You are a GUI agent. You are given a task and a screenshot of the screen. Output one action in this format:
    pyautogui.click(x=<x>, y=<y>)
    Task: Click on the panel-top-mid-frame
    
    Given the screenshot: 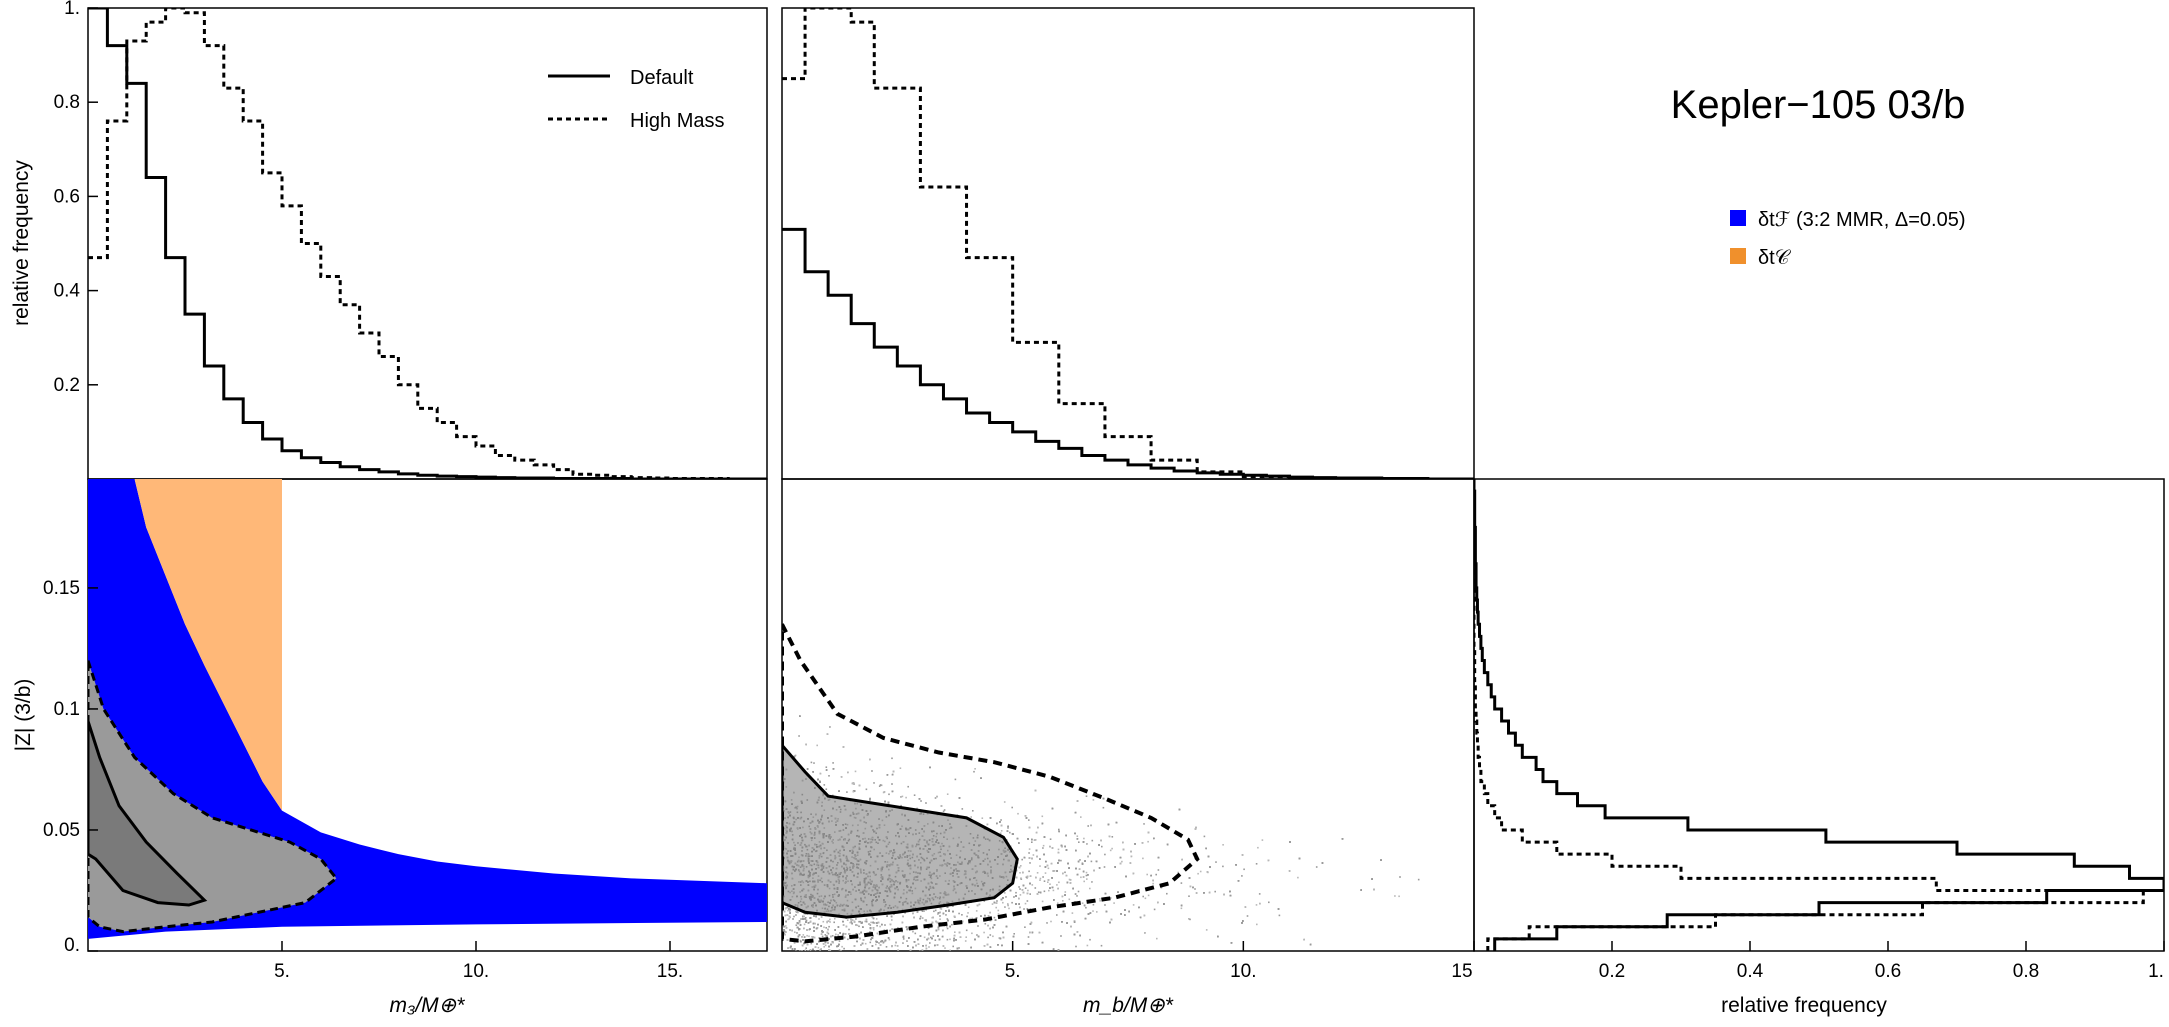 What is the action you would take?
    pyautogui.click(x=1128, y=243)
    